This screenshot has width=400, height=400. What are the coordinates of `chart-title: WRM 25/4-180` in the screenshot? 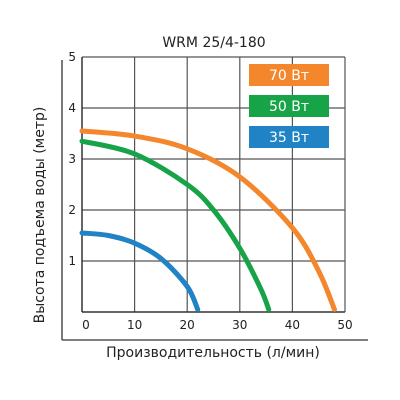 It's located at (213, 43).